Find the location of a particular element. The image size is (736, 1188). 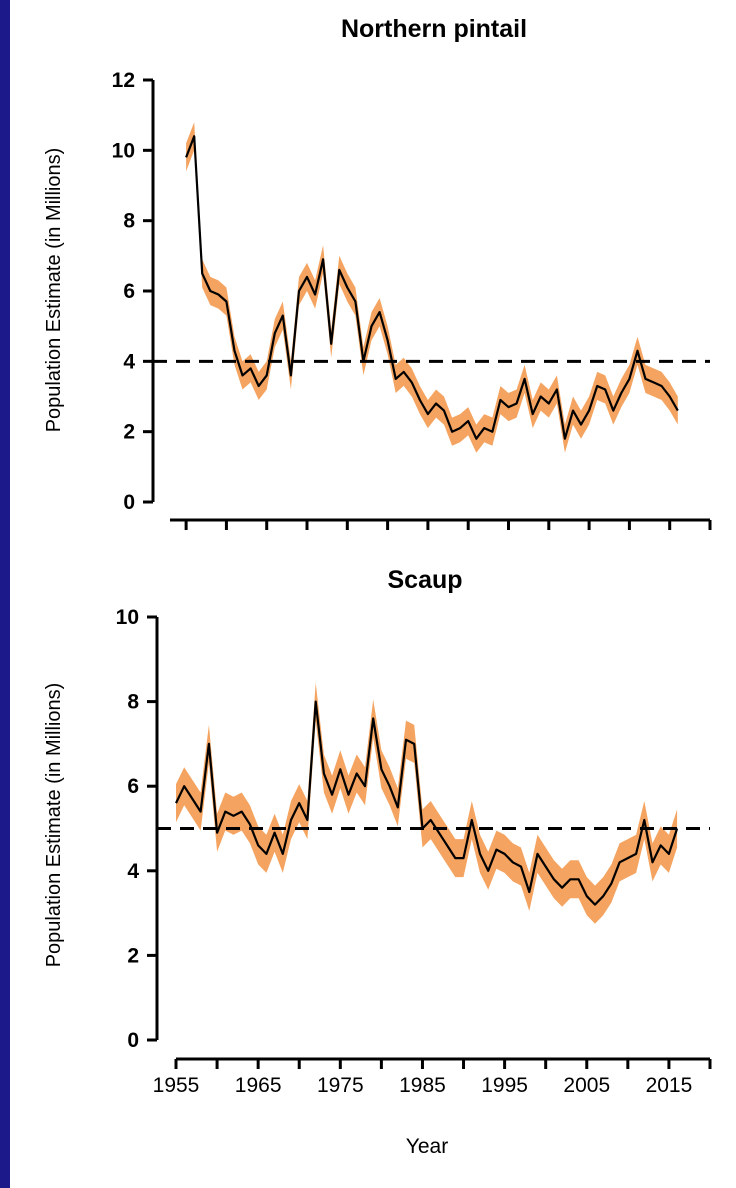

chart-title: Scaup is located at coordinates (424, 580).